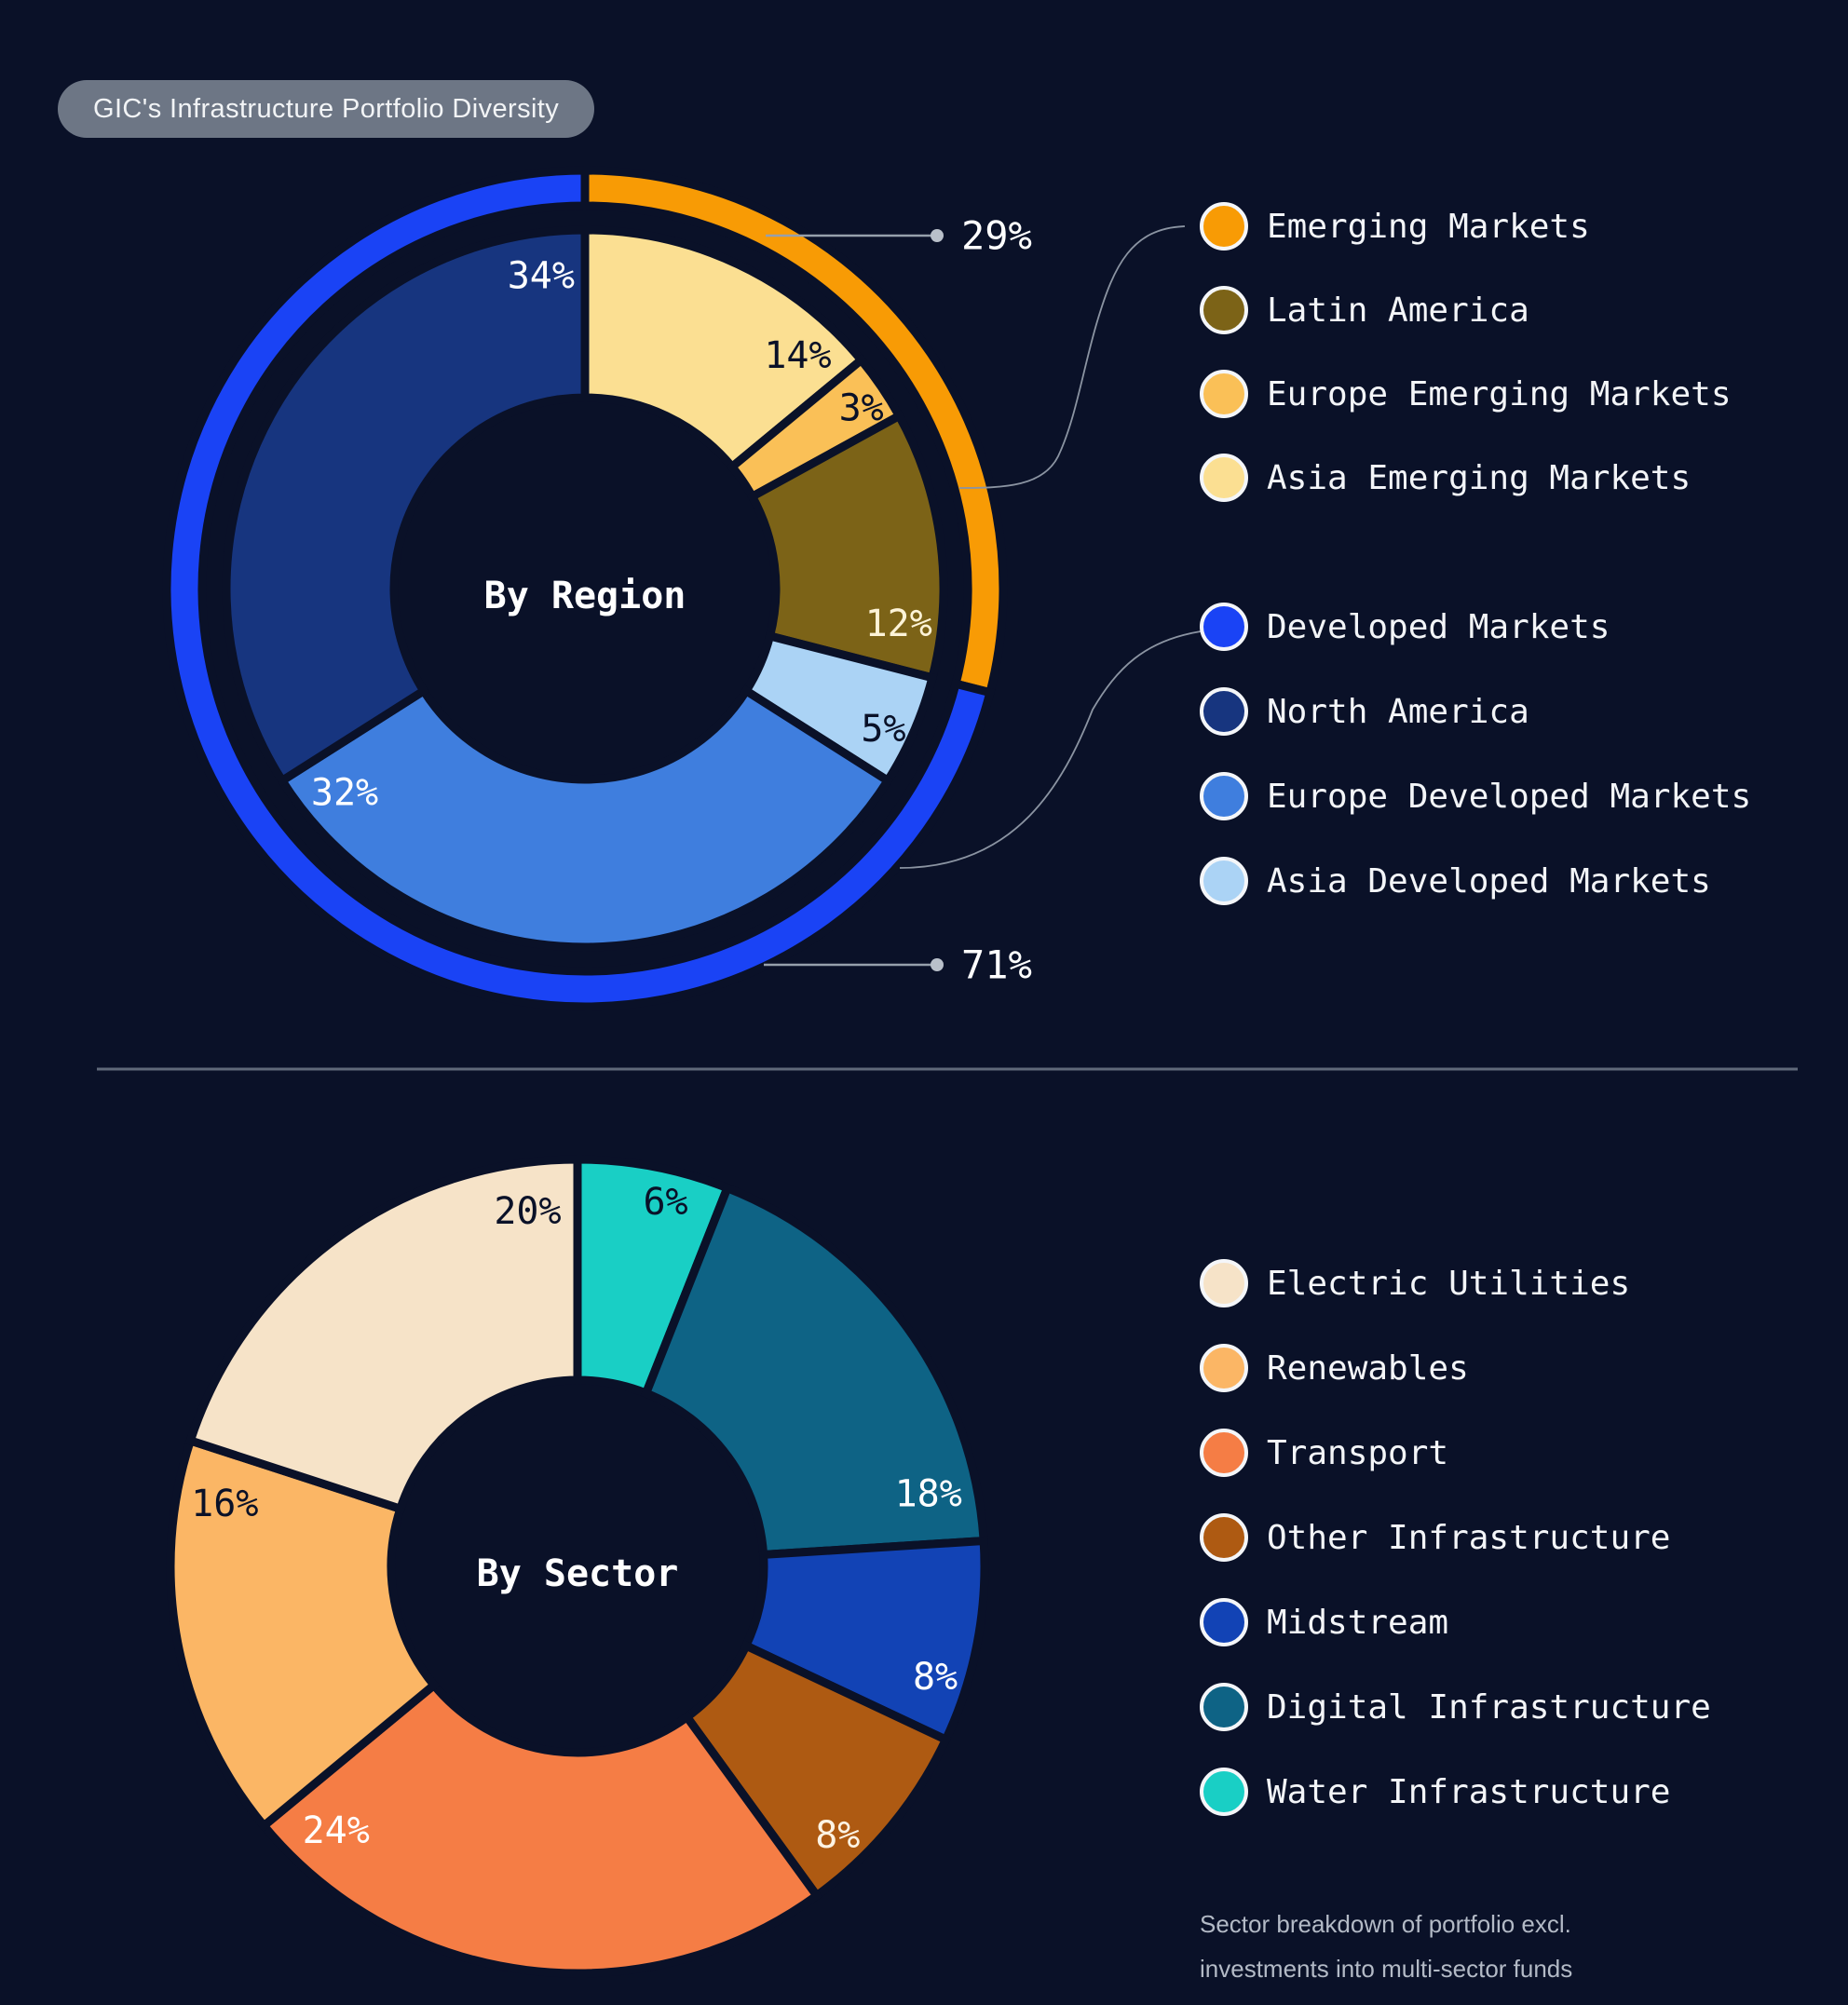 Image resolution: width=1848 pixels, height=2005 pixels. What do you see at coordinates (540, 1828) in the screenshot?
I see `sector-slice-transport` at bounding box center [540, 1828].